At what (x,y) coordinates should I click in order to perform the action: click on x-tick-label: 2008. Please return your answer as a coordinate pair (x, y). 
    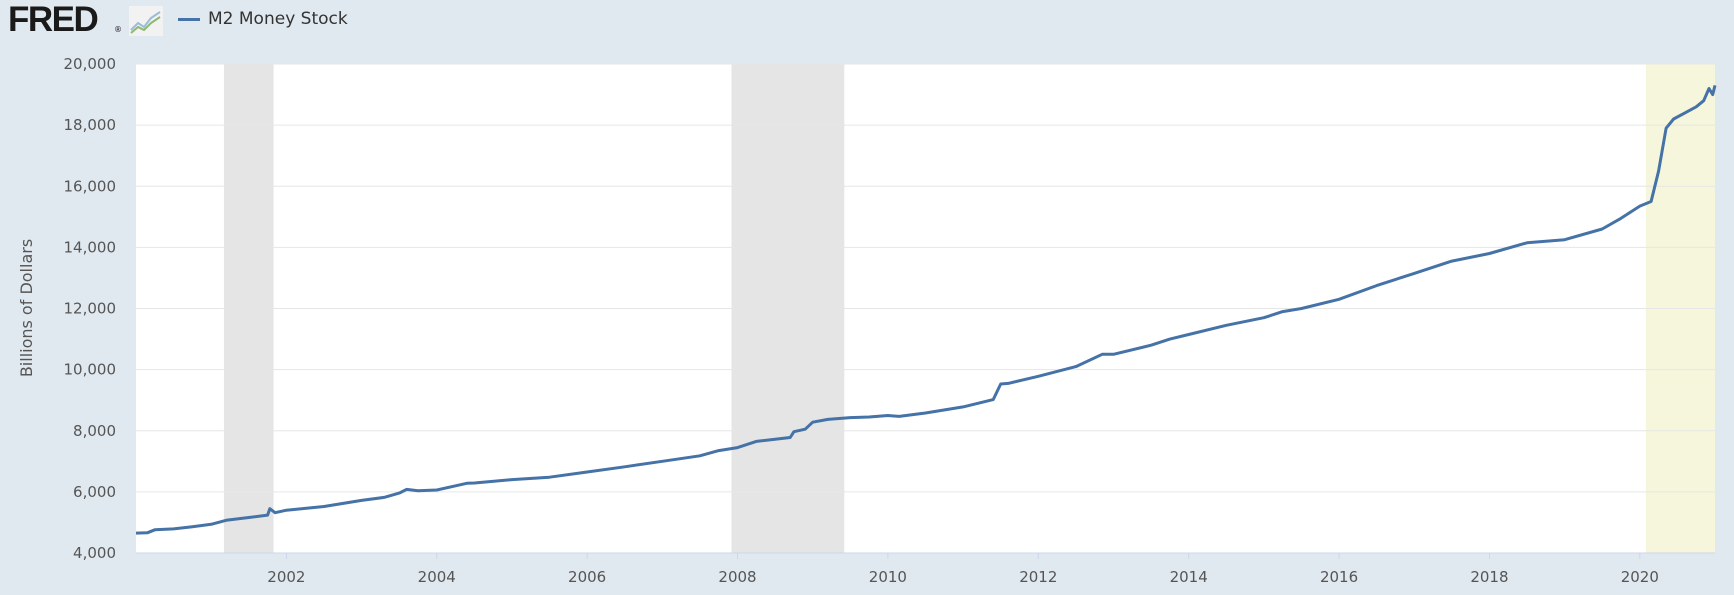
    Looking at the image, I should click on (737, 577).